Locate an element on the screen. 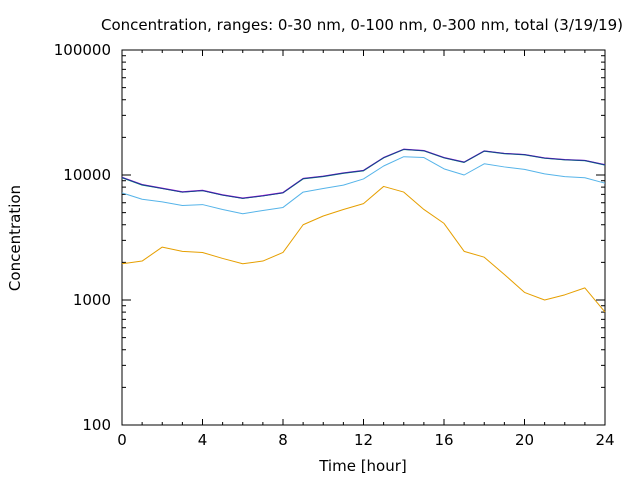  x-tick-label: 12 is located at coordinates (363, 440).